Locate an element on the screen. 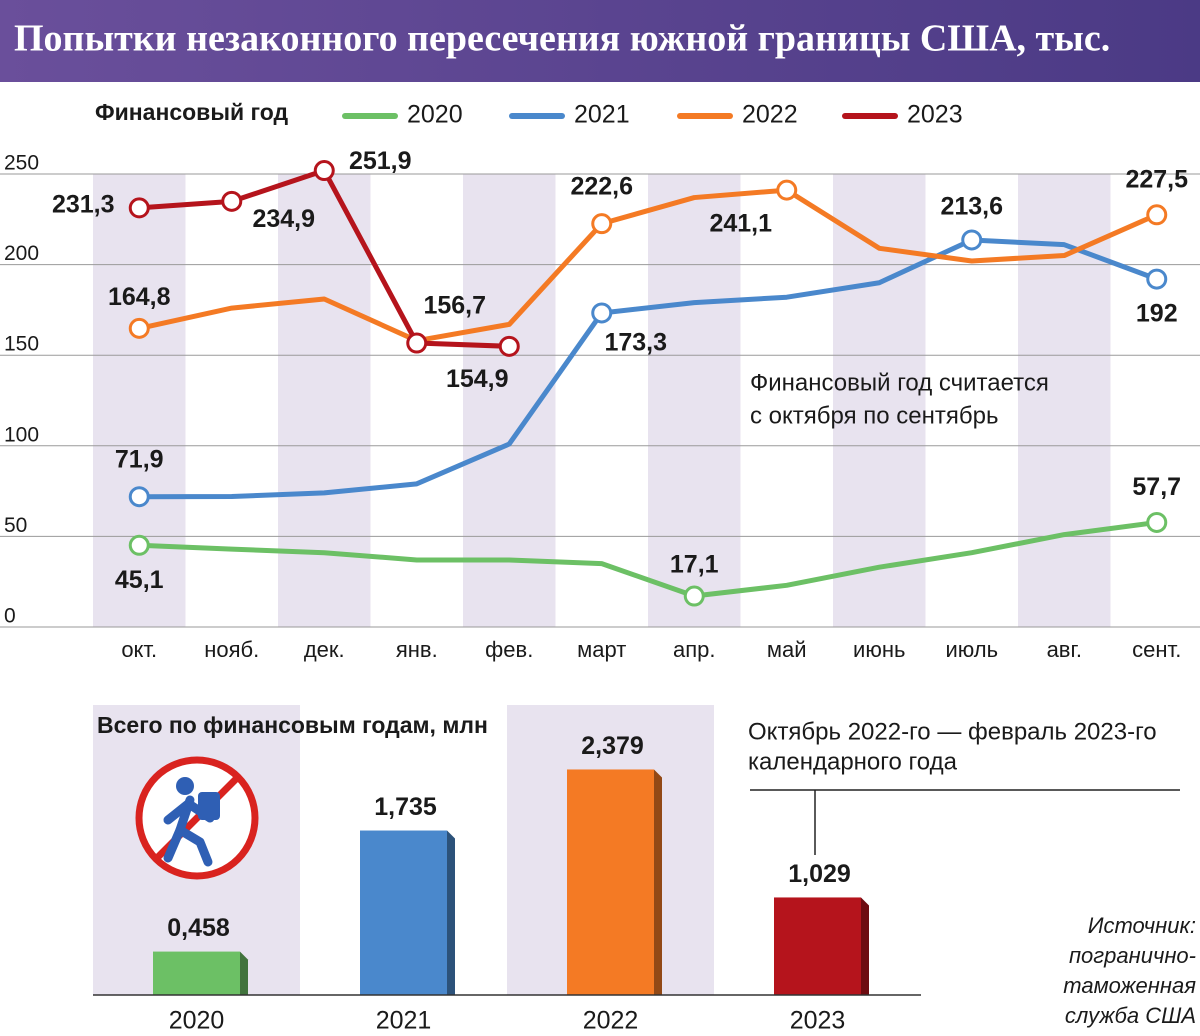 This screenshot has width=1200, height=1036. legend-label: 2022 is located at coordinates (770, 115).